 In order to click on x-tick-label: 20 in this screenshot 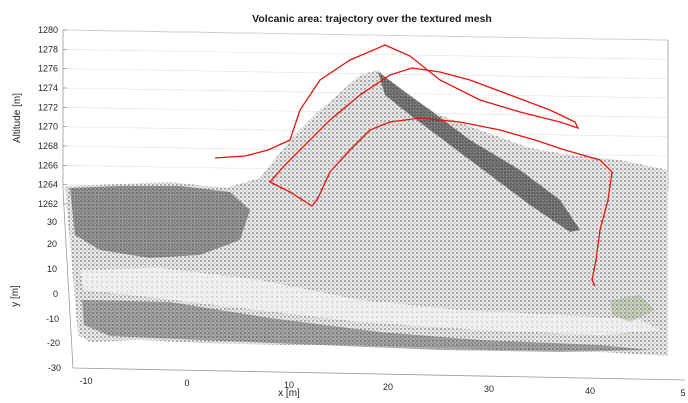, I will do `click(388, 387)`.